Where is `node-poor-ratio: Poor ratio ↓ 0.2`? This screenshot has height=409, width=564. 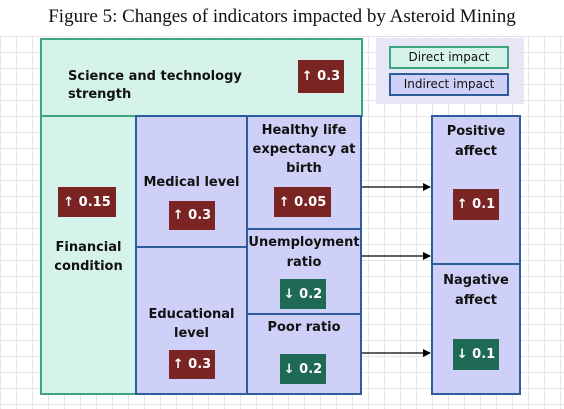
node-poor-ratio: Poor ratio ↓ 0.2 is located at coordinates (304, 354).